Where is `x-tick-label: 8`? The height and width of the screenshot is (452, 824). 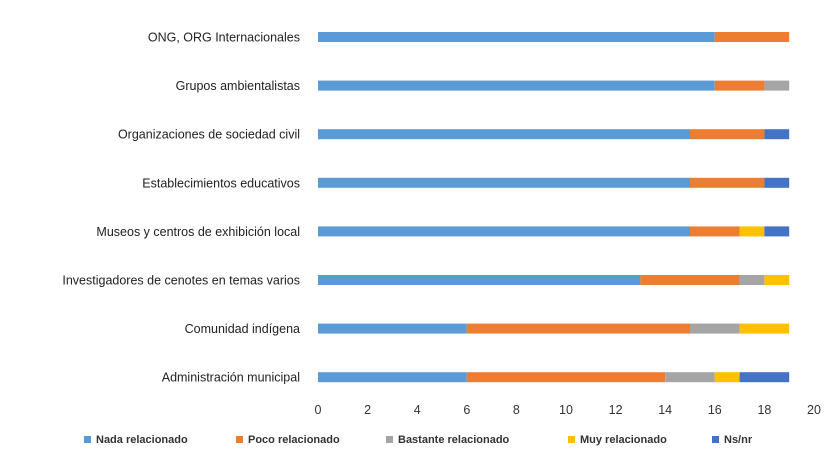
x-tick-label: 8 is located at coordinates (516, 410).